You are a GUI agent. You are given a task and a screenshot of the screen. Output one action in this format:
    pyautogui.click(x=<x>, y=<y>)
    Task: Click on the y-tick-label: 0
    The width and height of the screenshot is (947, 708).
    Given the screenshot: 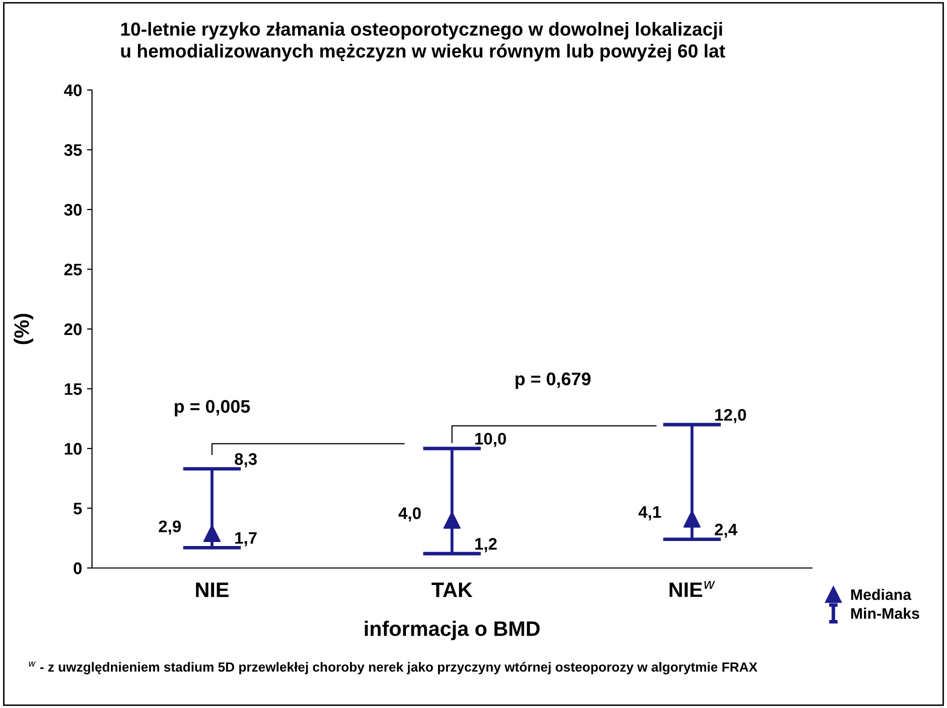 What is the action you would take?
    pyautogui.click(x=78, y=568)
    